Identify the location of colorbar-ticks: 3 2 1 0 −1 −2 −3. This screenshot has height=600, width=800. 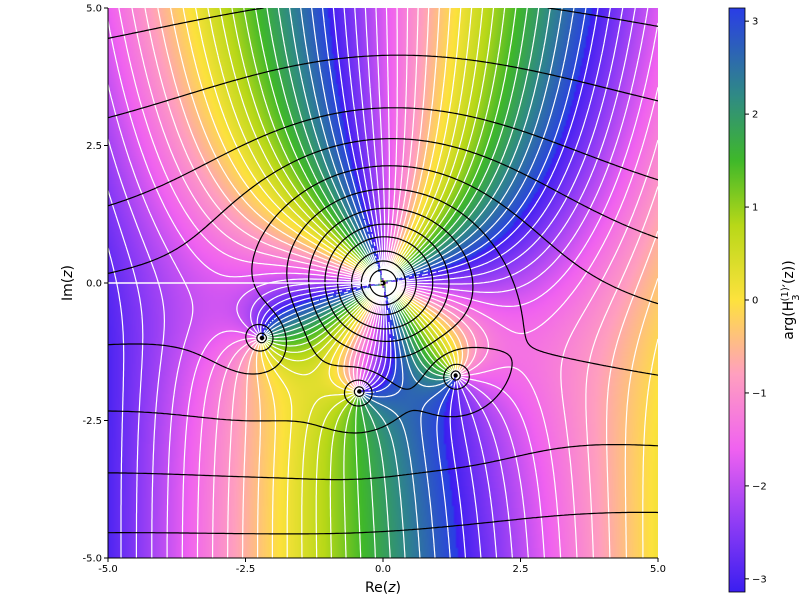
(756, 301).